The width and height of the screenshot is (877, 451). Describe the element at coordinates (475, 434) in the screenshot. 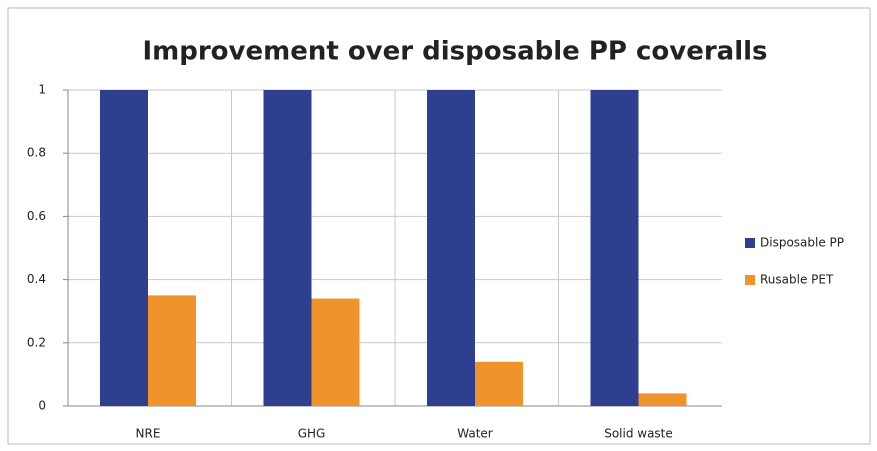

I see `x-tick-label: Water` at that location.